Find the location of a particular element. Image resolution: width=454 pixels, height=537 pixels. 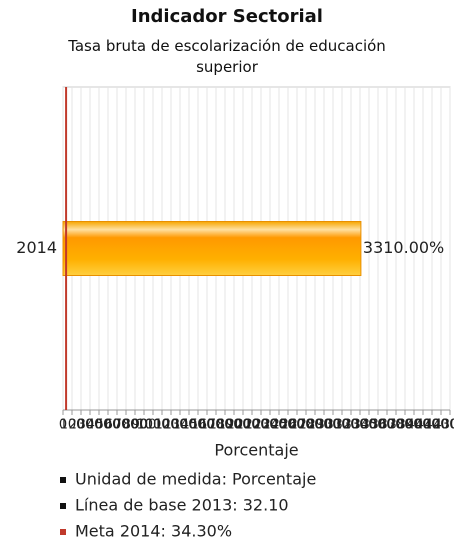

x-tick-label: 2300 is located at coordinates (269, 425).